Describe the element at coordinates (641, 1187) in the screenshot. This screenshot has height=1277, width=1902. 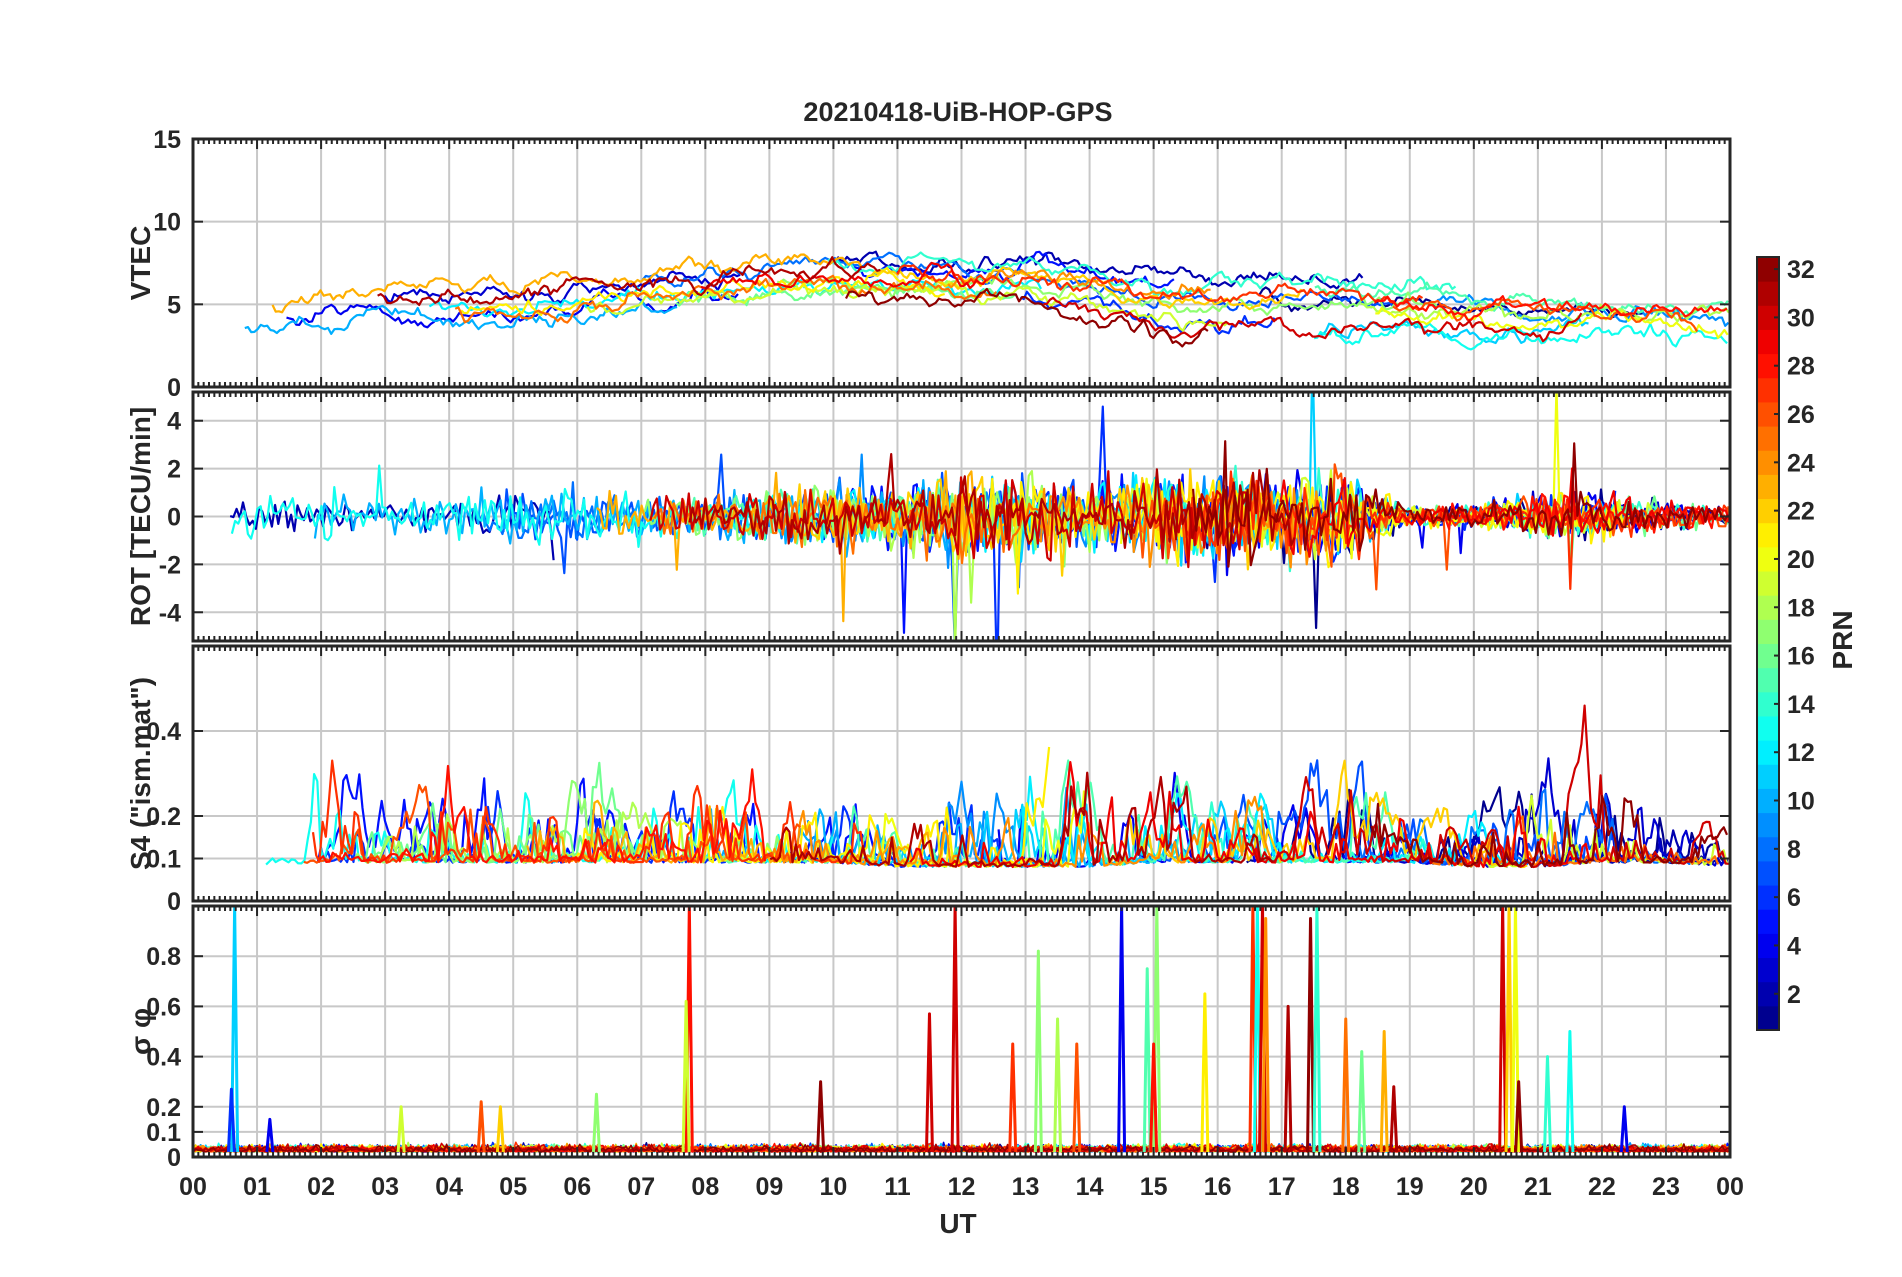
I see `x-tick-label: 07` at that location.